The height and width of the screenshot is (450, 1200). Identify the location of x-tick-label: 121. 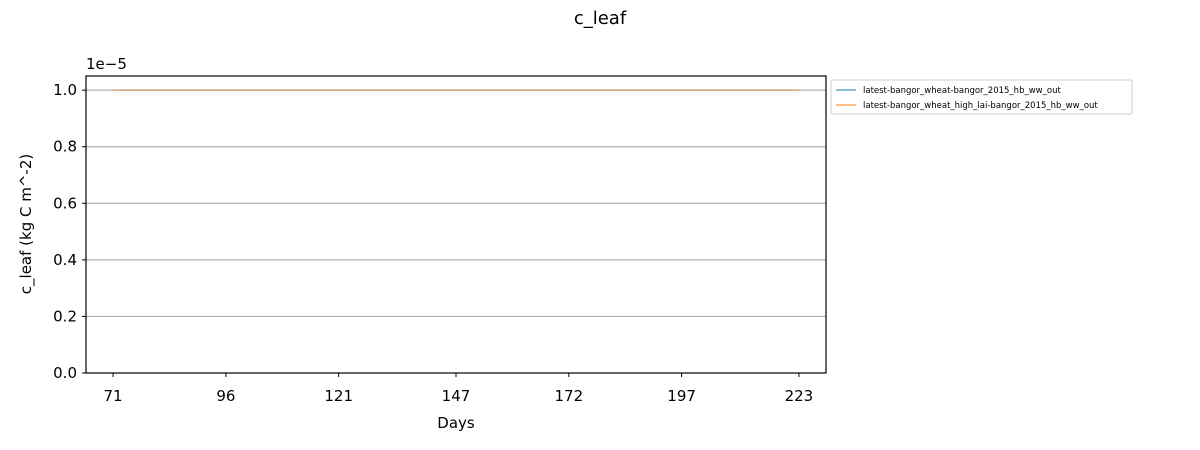
(338, 396).